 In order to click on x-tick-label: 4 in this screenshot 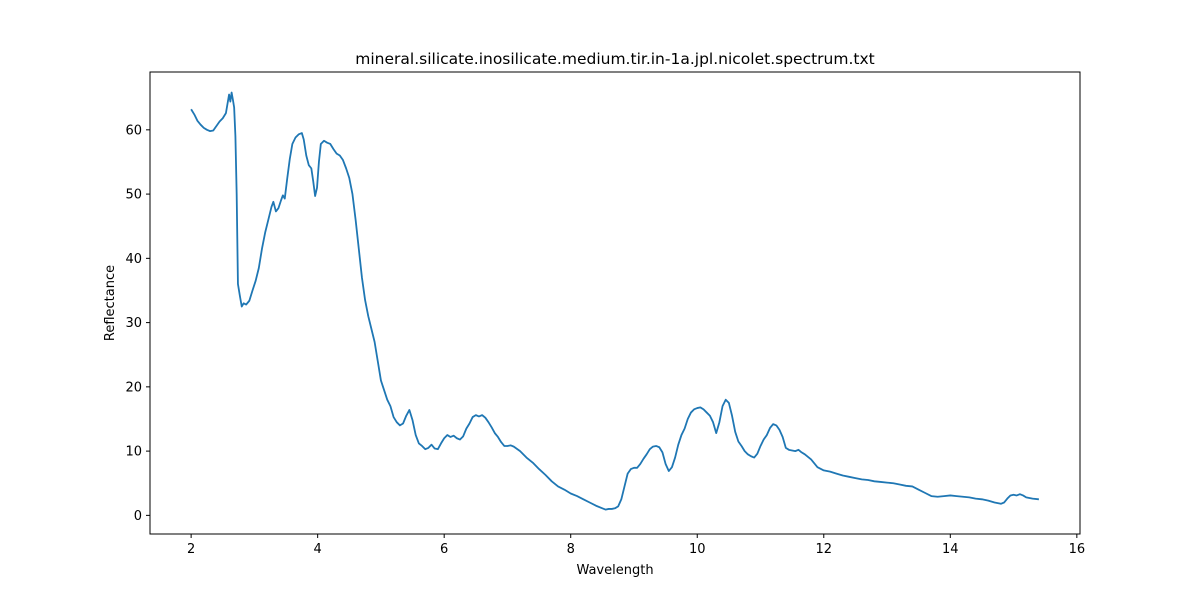, I will do `click(318, 549)`.